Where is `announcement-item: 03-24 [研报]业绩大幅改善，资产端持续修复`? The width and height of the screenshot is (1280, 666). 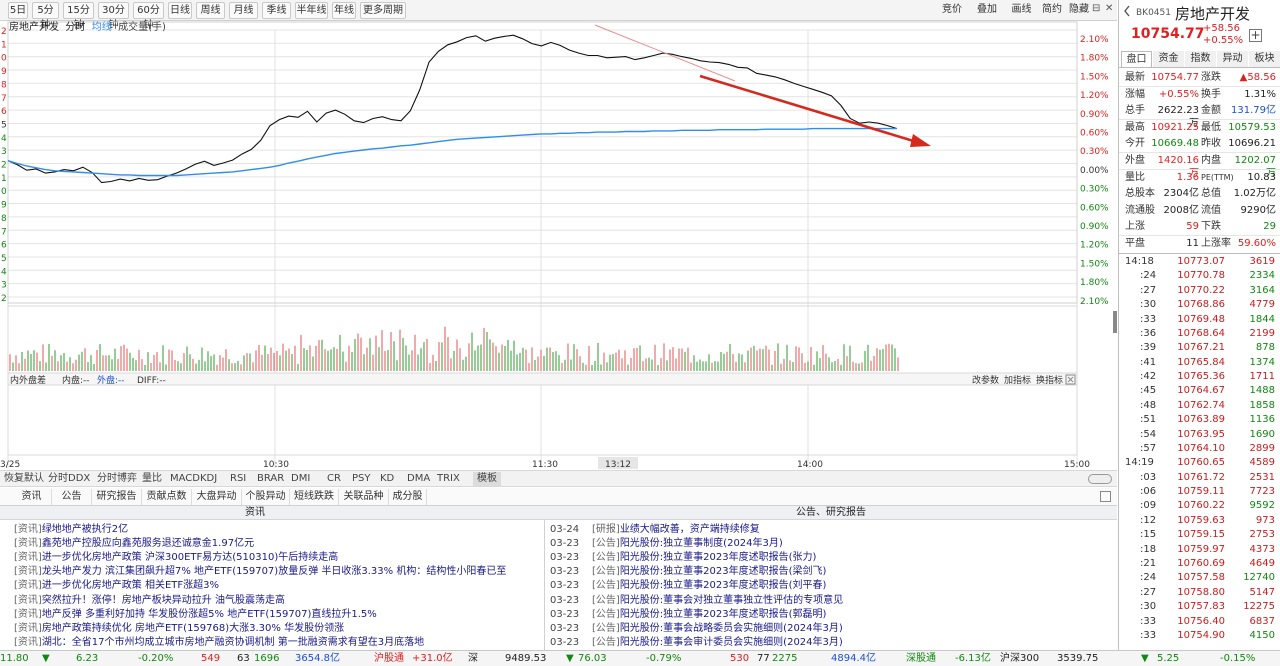
announcement-item: 03-24 [研报]业绩大幅改善，资产端持续修复 is located at coordinates (830, 529).